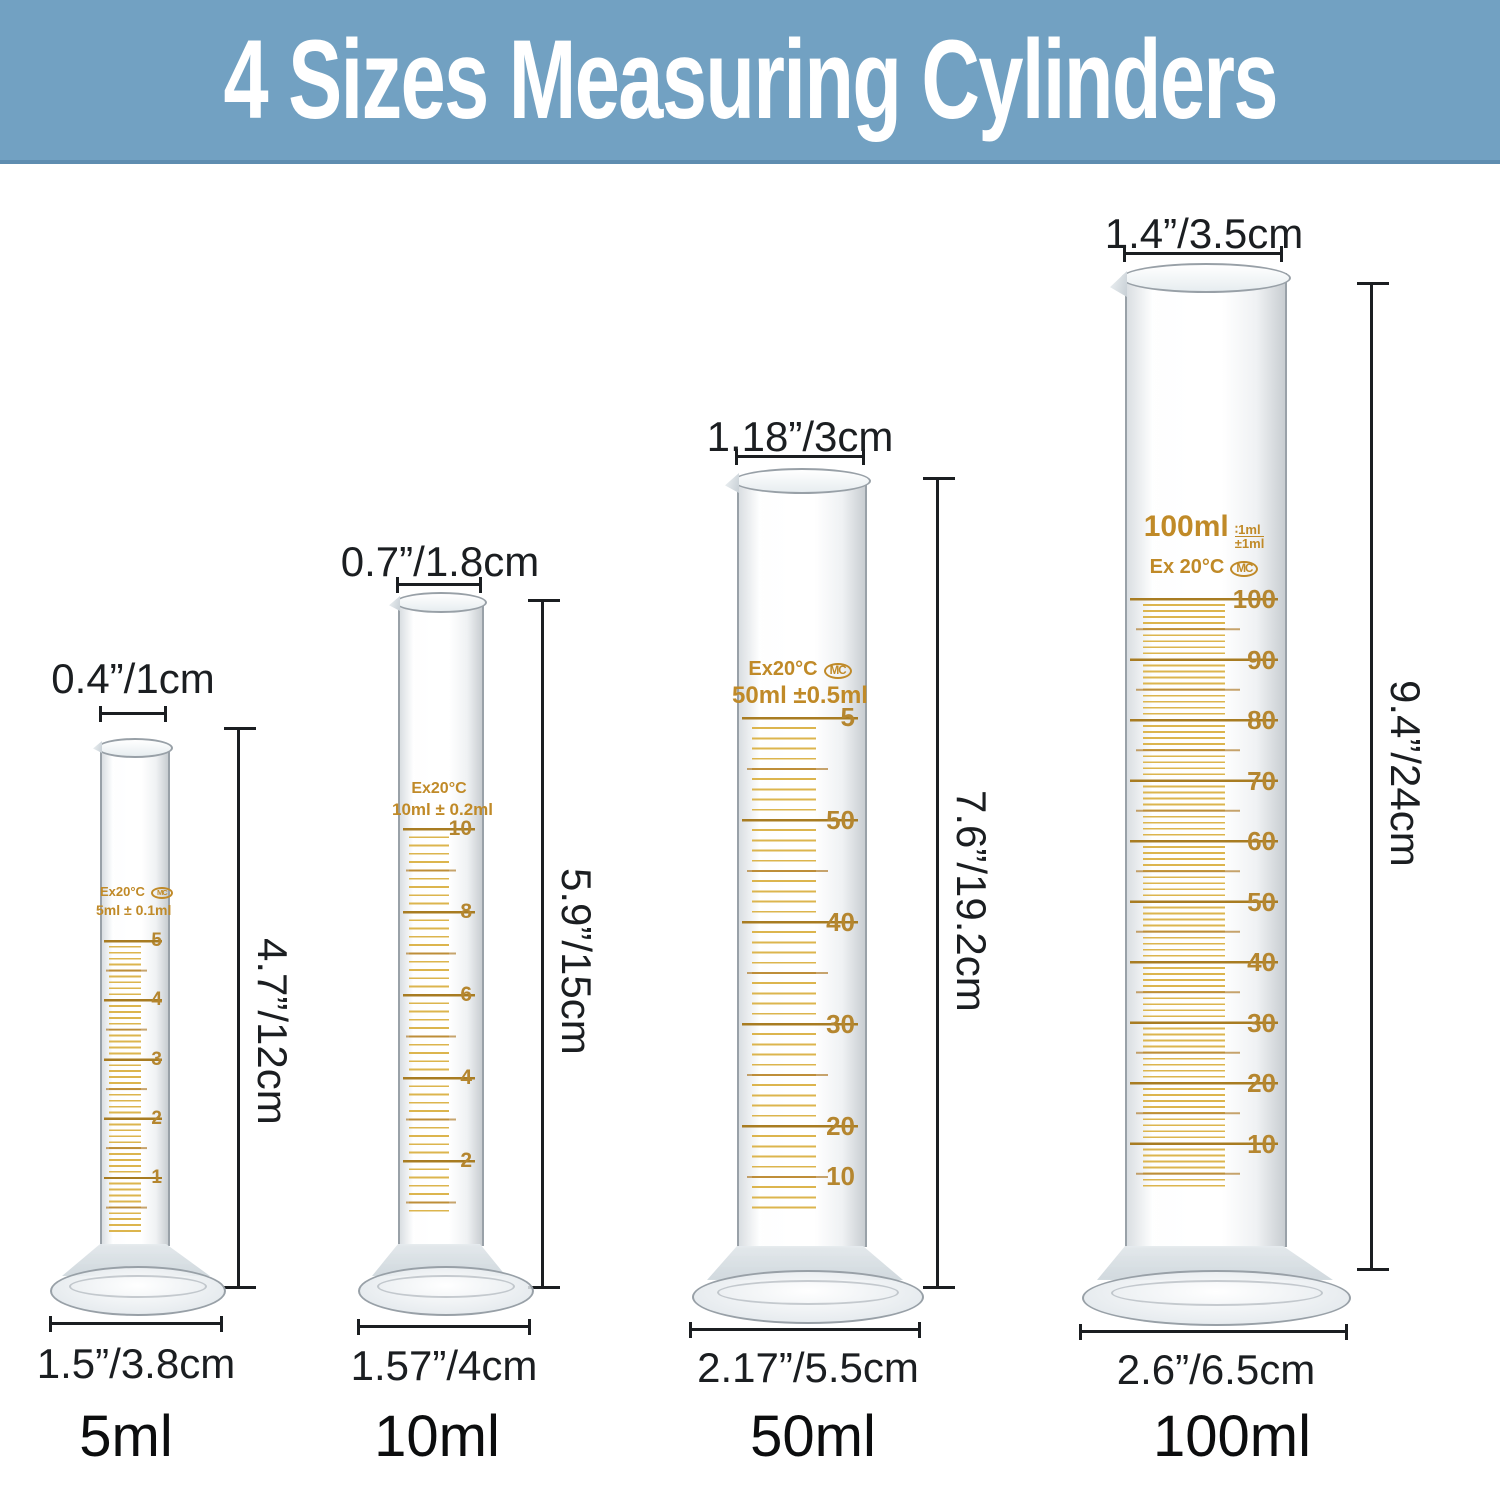  Describe the element at coordinates (1244, 871) in the screenshot. I see `graduation-scale-numbers: 100 90 80 70 60 50 40 30 20 10` at that location.